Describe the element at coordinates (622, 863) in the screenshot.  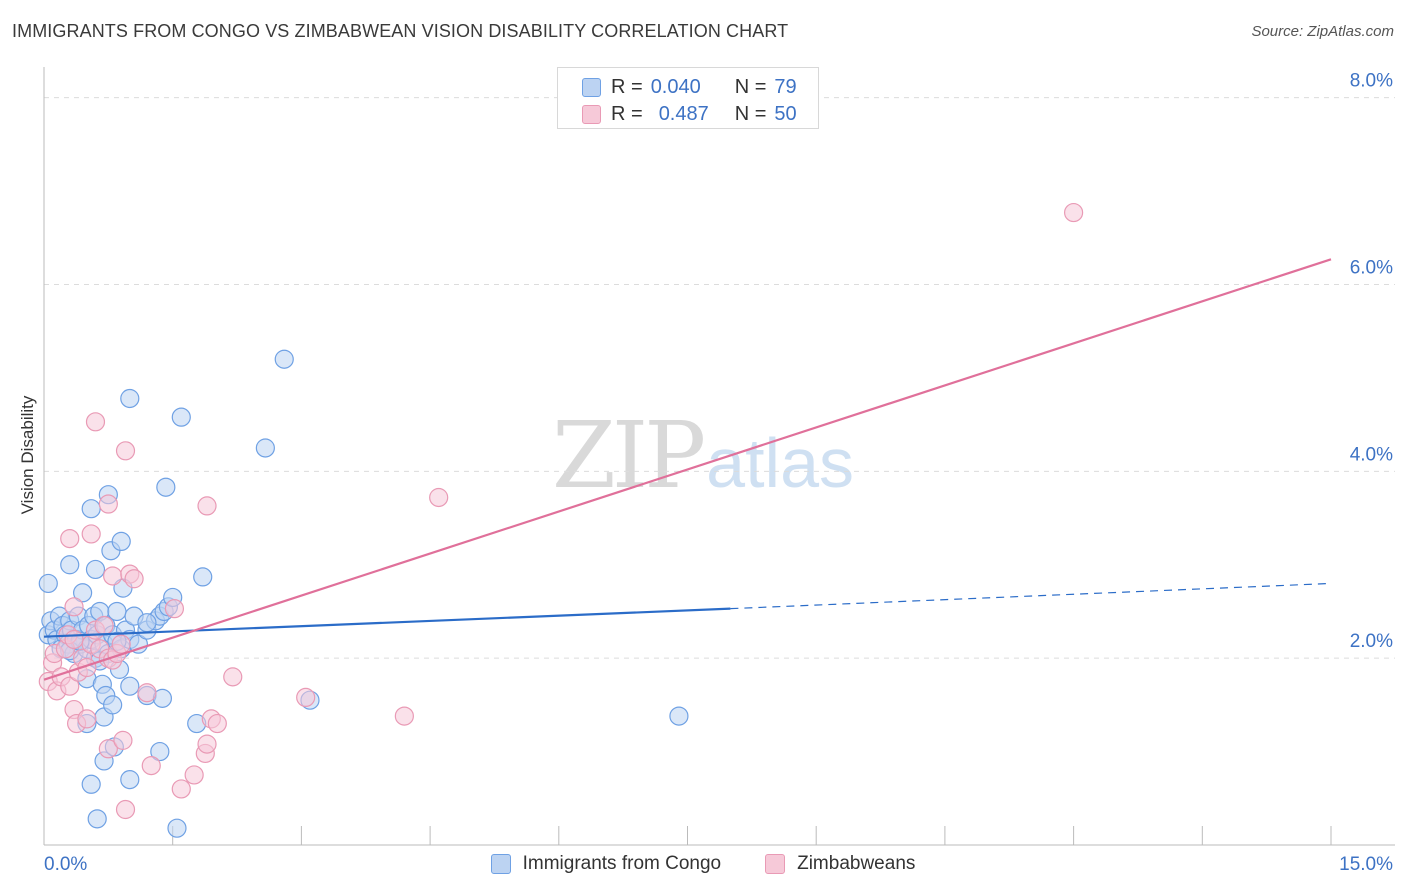
I see `legend-congo-label: Immigrants from Congo` at that location.